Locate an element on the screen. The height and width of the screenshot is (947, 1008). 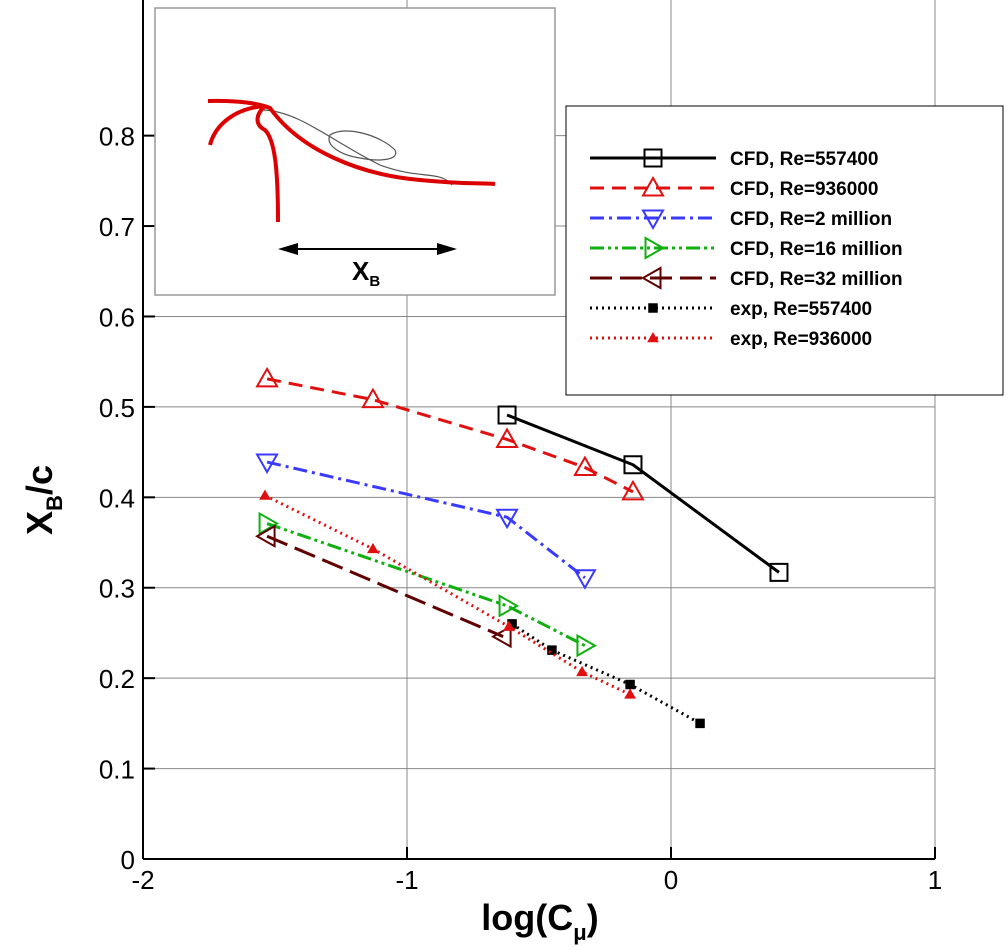
x-tick-label: -2 is located at coordinates (142, 880).